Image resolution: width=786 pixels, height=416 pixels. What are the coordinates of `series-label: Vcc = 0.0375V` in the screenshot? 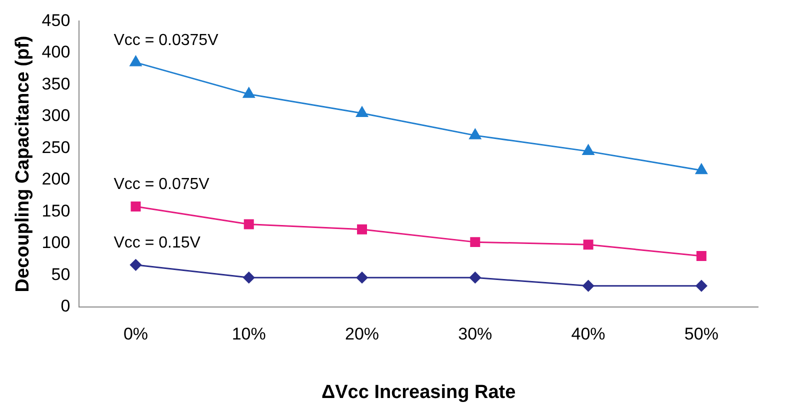 It's located at (166, 40).